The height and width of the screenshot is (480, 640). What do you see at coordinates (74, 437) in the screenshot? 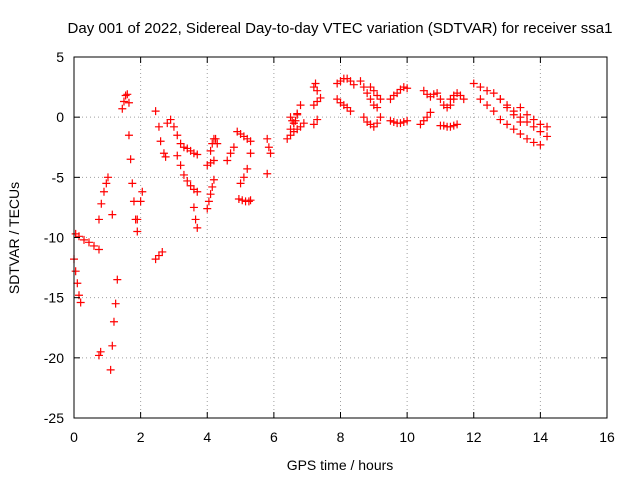
I see `x-tick-label: 0` at bounding box center [74, 437].